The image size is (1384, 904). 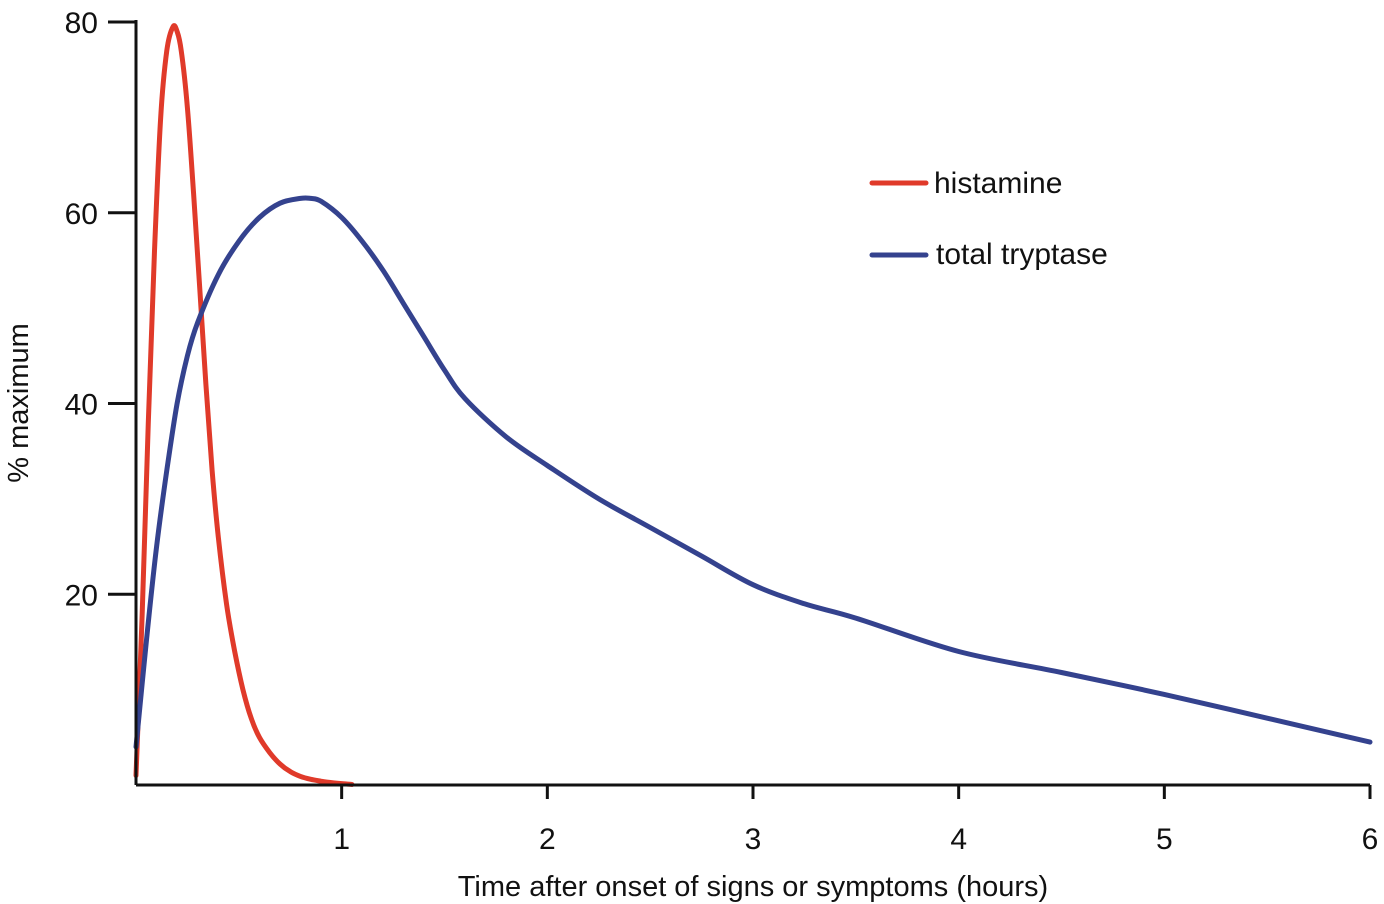 I want to click on series-line-histamine, so click(x=244, y=405).